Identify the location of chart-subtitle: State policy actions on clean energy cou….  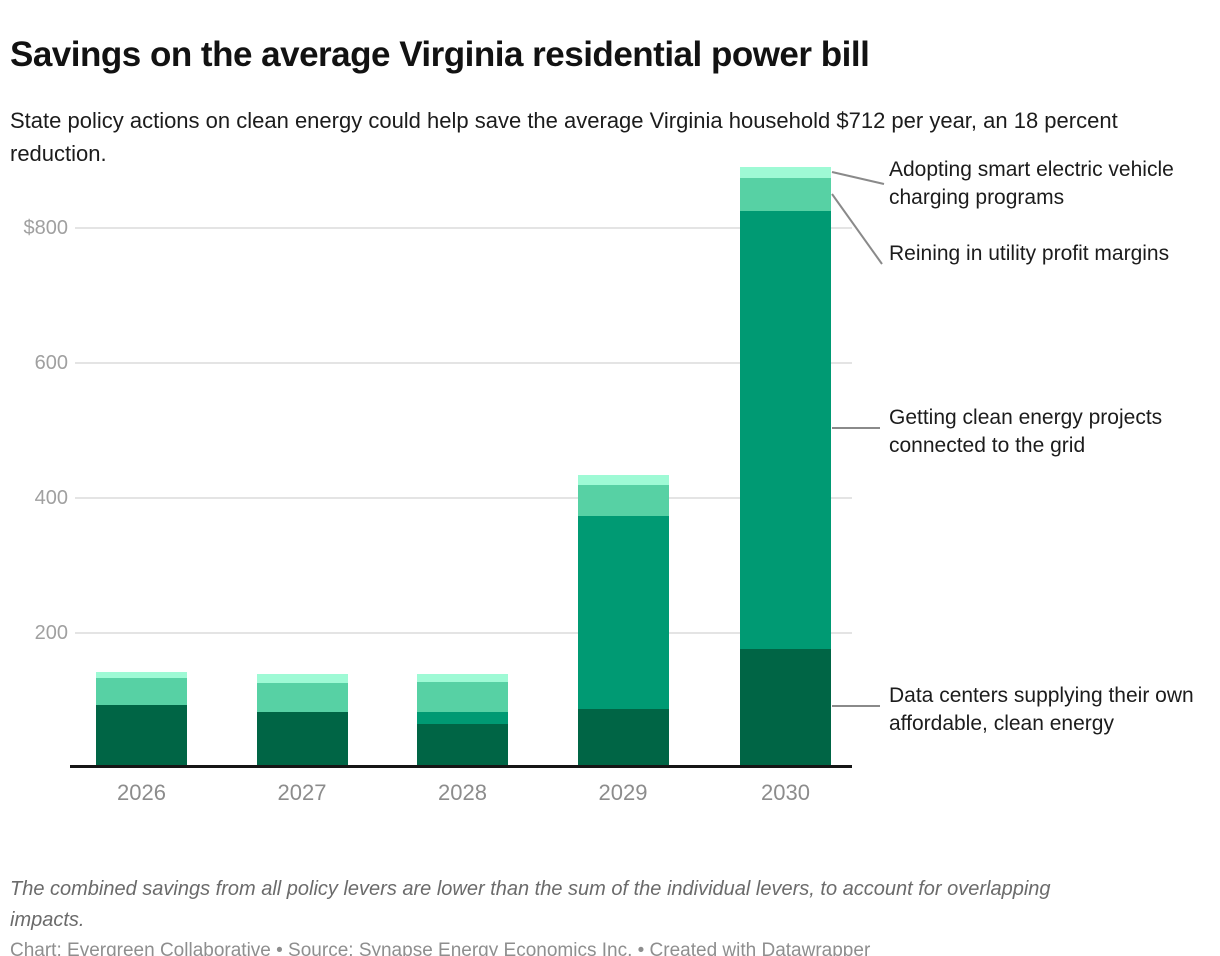
(564, 137).